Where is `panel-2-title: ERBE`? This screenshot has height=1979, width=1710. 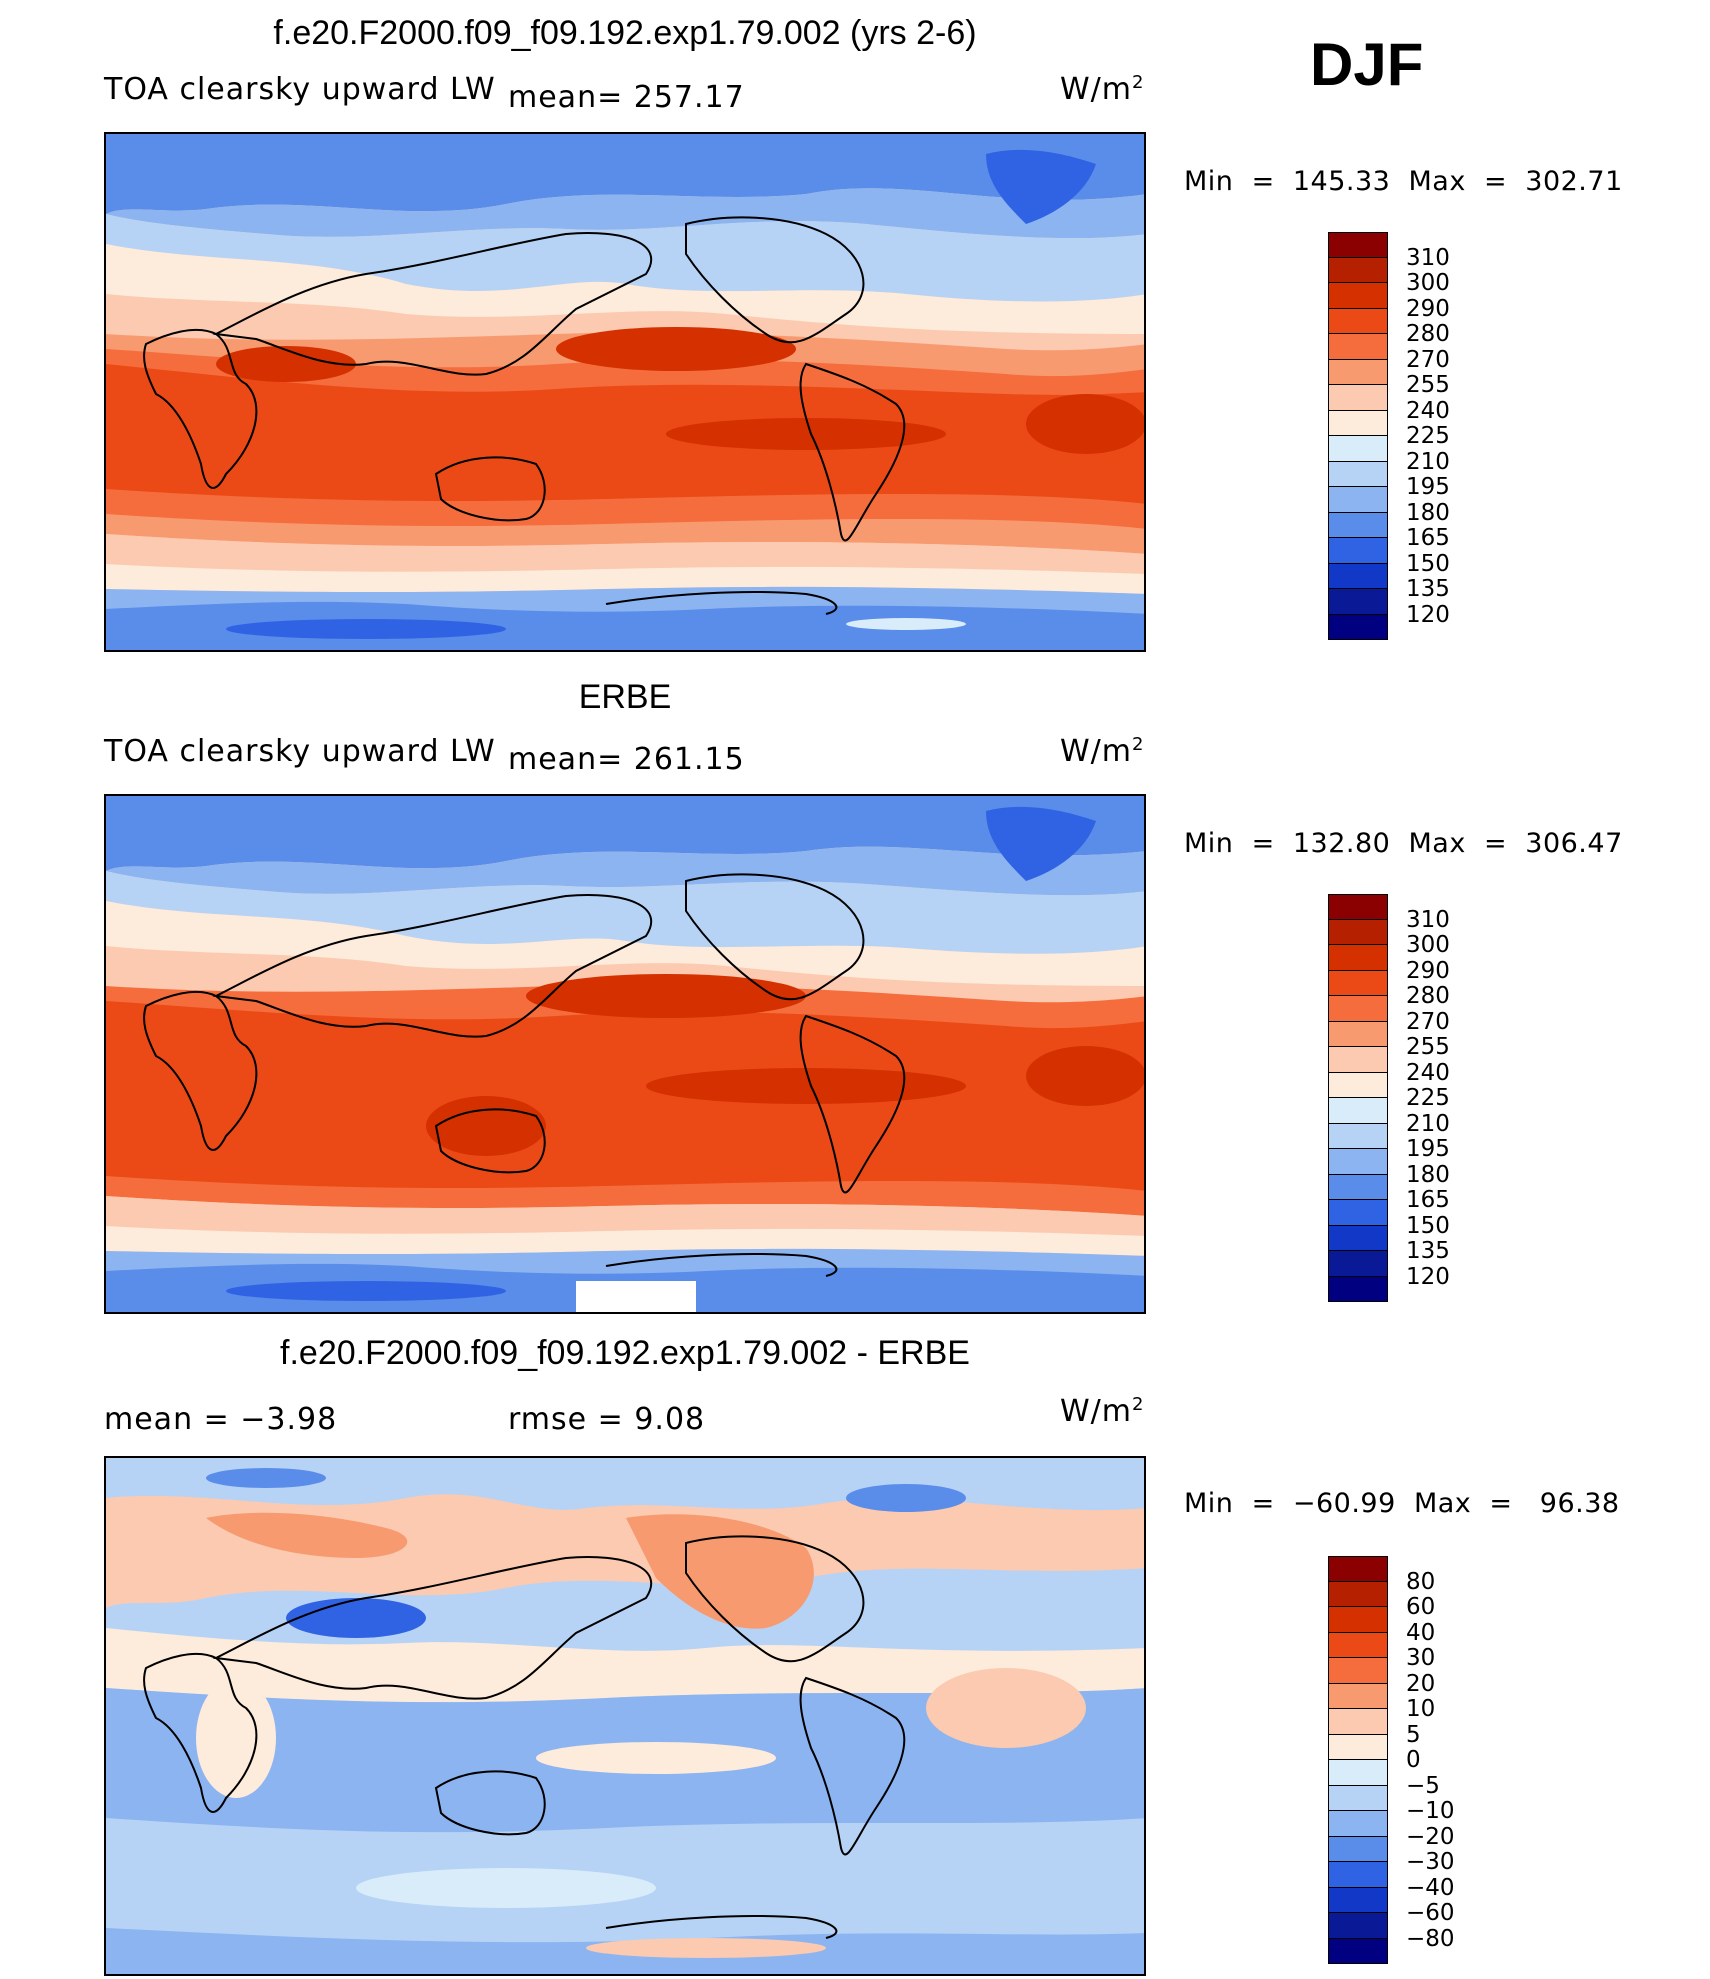 panel-2-title: ERBE is located at coordinates (625, 697).